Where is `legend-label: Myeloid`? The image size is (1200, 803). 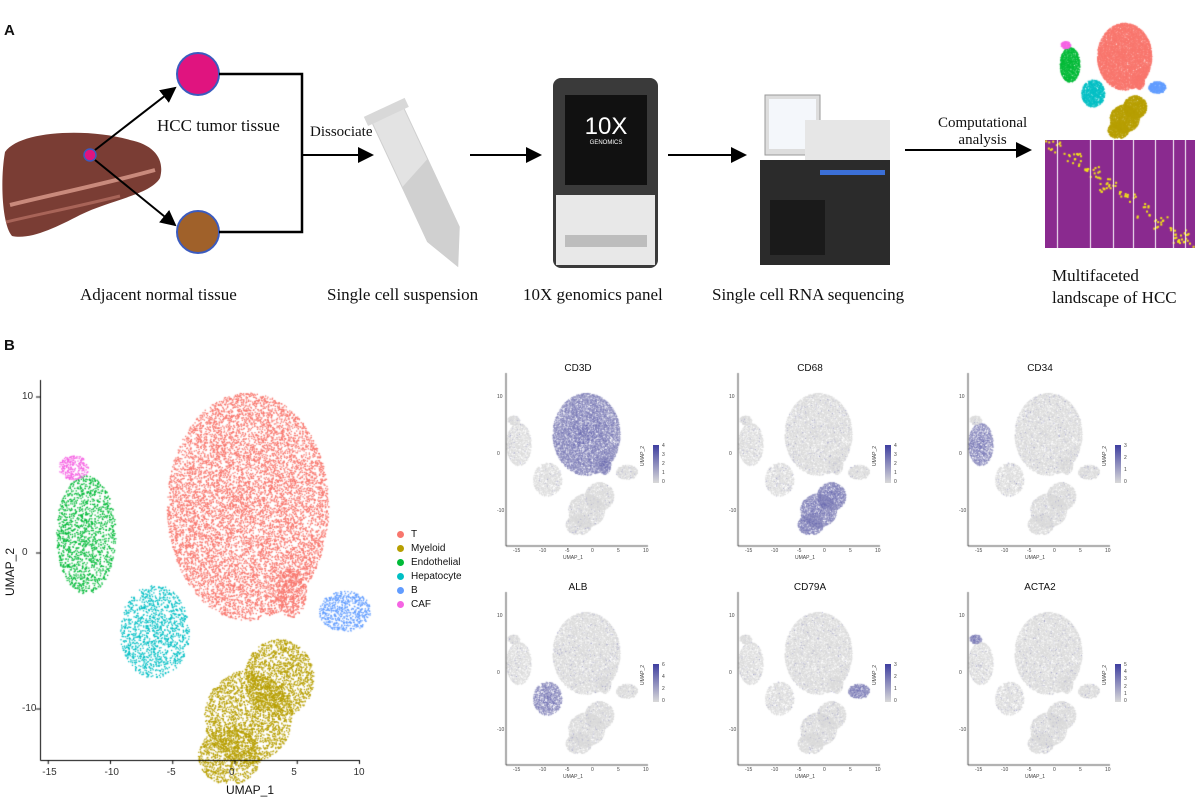
legend-label: Myeloid is located at coordinates (428, 548).